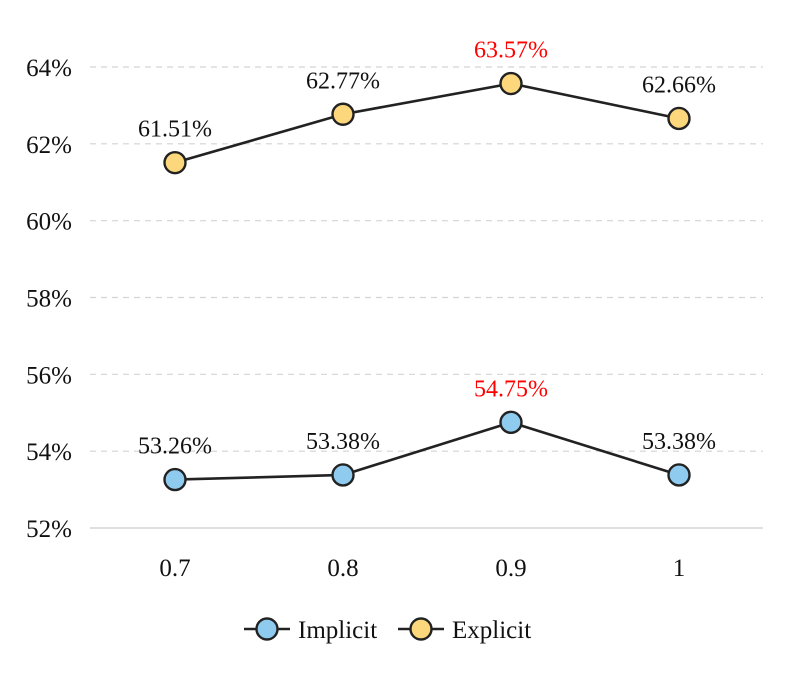  Describe the element at coordinates (510, 568) in the screenshot. I see `x-tick-label: 0.9` at that location.